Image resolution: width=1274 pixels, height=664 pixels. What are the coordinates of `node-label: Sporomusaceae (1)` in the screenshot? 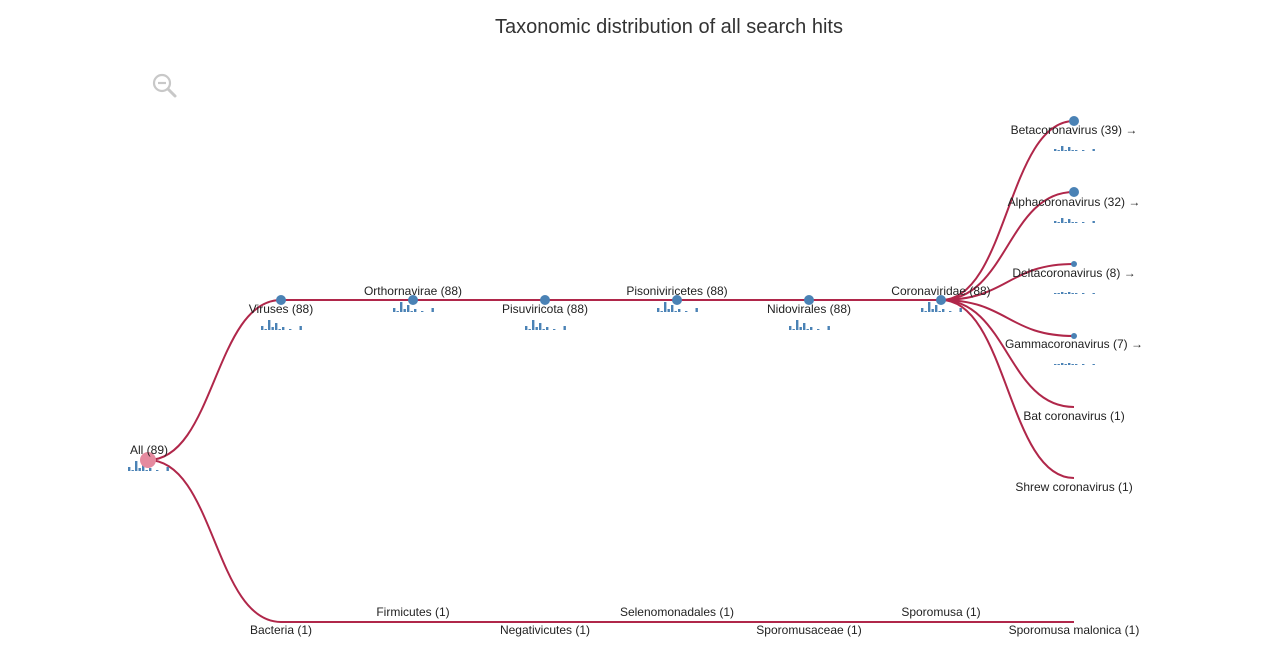 It's located at (808, 630).